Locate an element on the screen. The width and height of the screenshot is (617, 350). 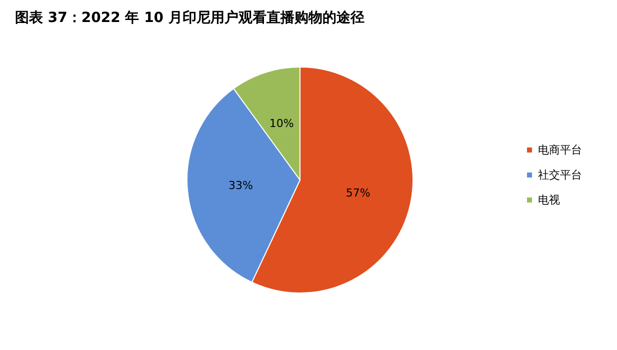
chart-title: 图表 37：2022 年 10 月印尼用户观看直播购物的途径 is located at coordinates (189, 17).